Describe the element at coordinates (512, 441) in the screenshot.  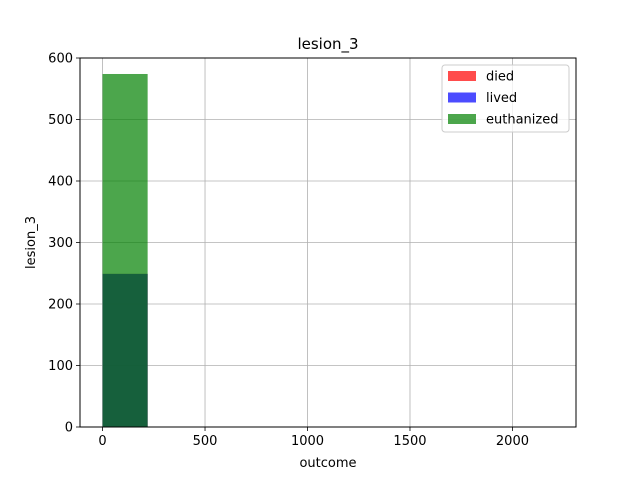
I see `x-tick-label: 2000` at that location.